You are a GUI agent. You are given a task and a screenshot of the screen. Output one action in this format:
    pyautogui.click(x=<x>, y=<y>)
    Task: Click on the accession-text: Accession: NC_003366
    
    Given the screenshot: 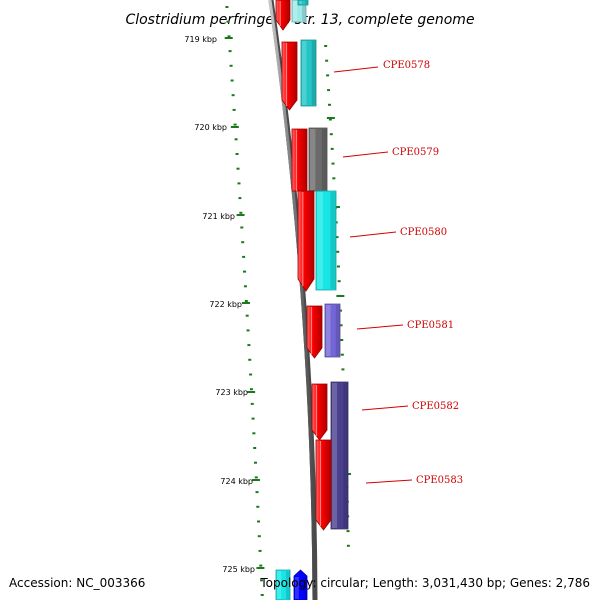 What is the action you would take?
    pyautogui.click(x=77, y=583)
    